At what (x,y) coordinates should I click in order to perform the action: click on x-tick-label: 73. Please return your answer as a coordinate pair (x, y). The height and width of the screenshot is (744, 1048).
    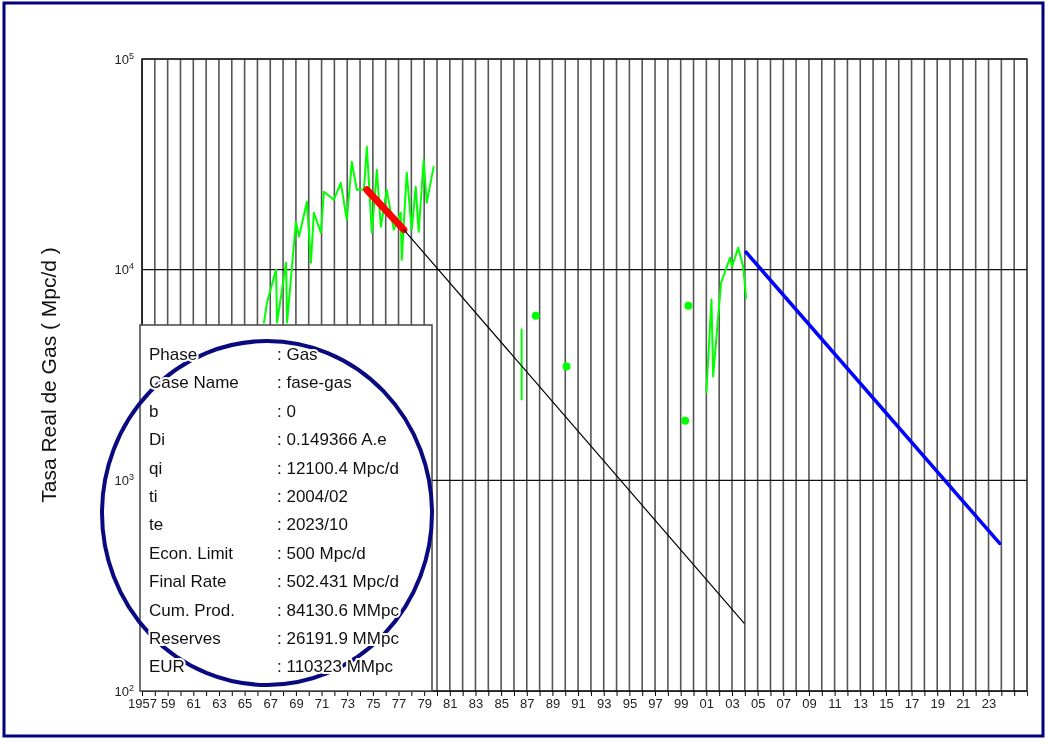
    Looking at the image, I should click on (347, 704).